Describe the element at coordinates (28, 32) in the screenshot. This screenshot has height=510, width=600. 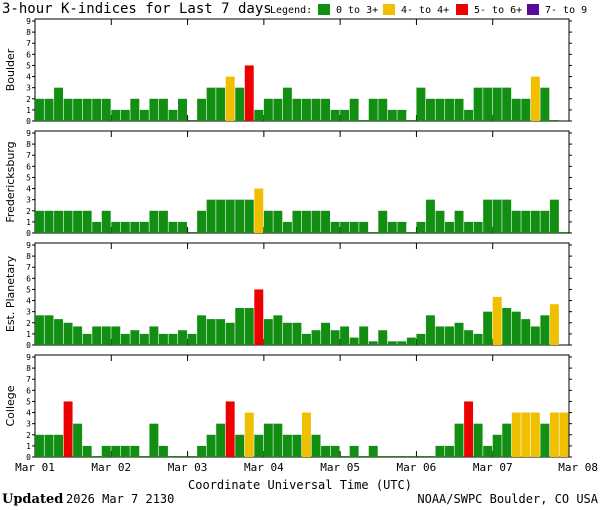
I see `y-tick-label: 8` at that location.